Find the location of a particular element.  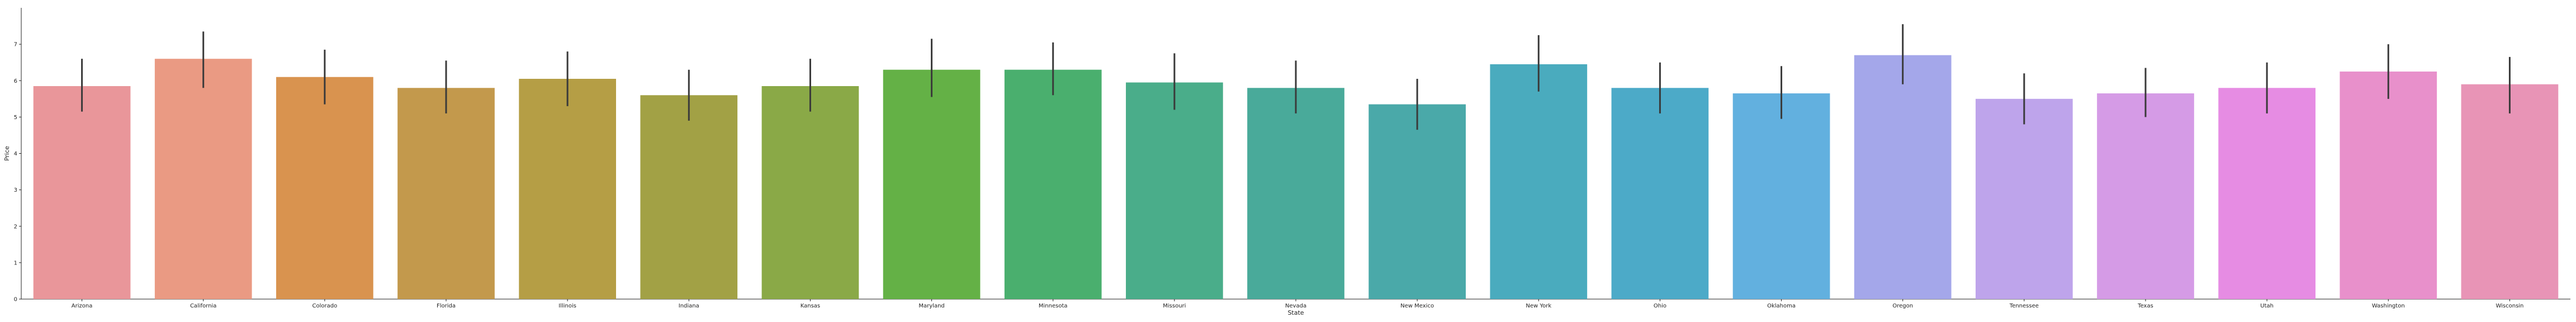

x-tick-label: Ohio is located at coordinates (1660, 306).